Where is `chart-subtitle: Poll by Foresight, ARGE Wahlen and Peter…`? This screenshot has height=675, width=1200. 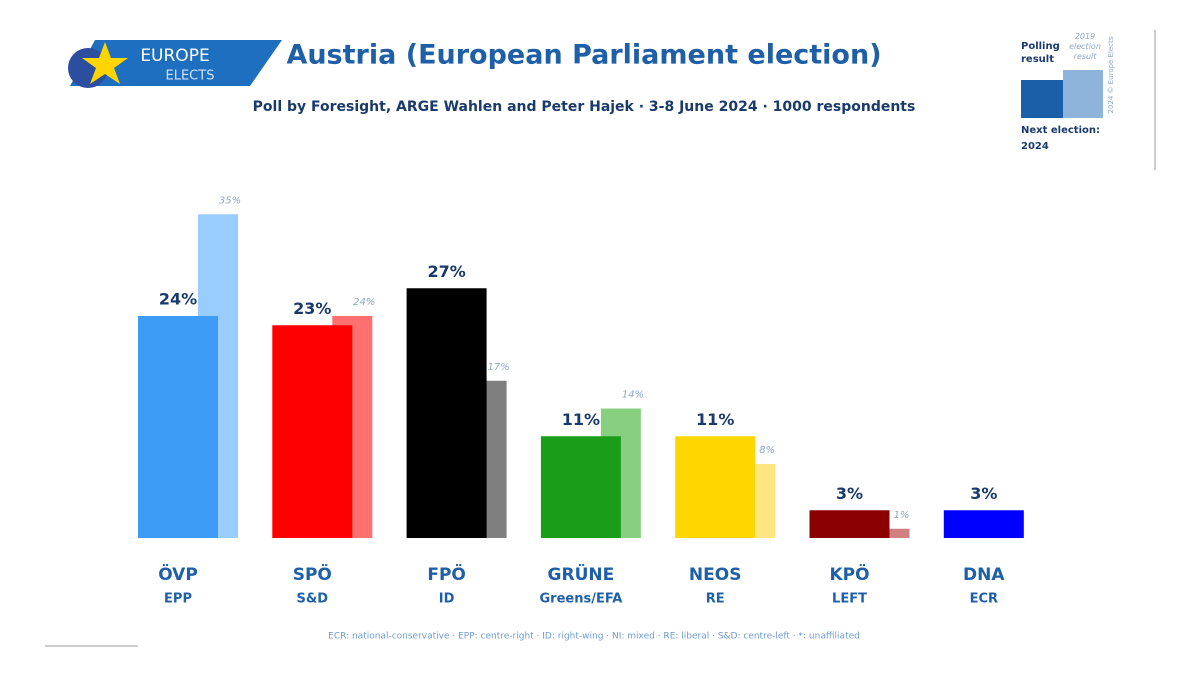 chart-subtitle: Poll by Foresight, ARGE Wahlen and Peter… is located at coordinates (584, 107).